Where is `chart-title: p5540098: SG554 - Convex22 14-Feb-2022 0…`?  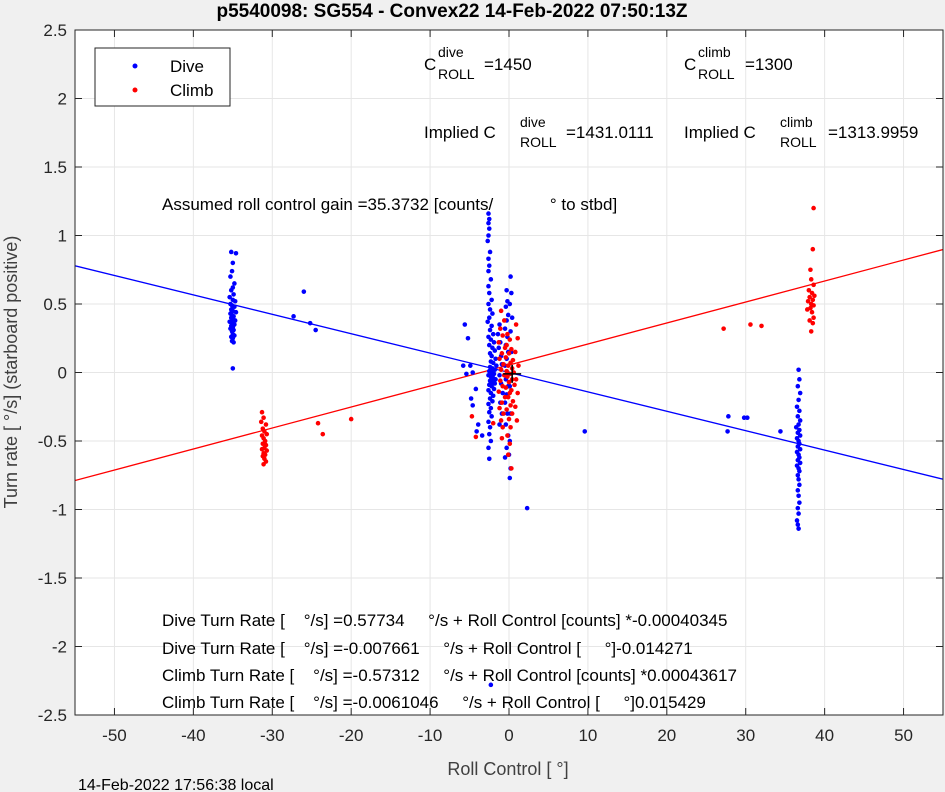
chart-title: p5540098: SG554 - Convex22 14-Feb-2022 0… is located at coordinates (451, 11).